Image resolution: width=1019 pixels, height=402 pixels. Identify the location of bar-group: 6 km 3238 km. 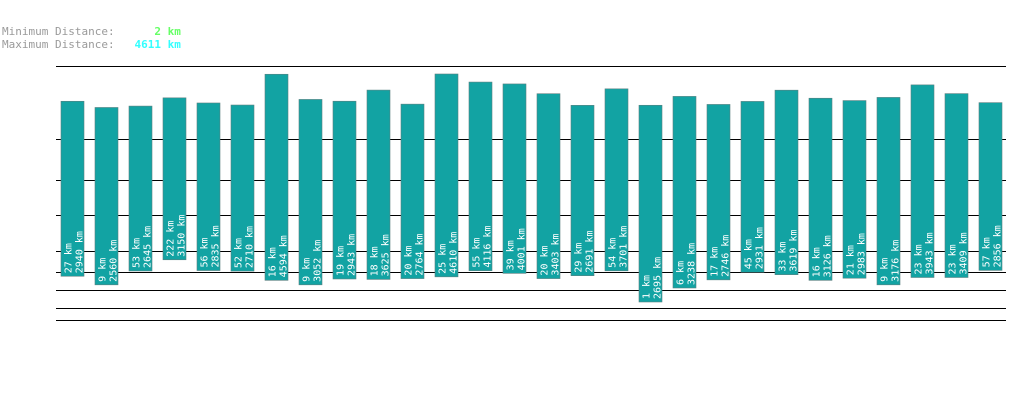
(685, 192).